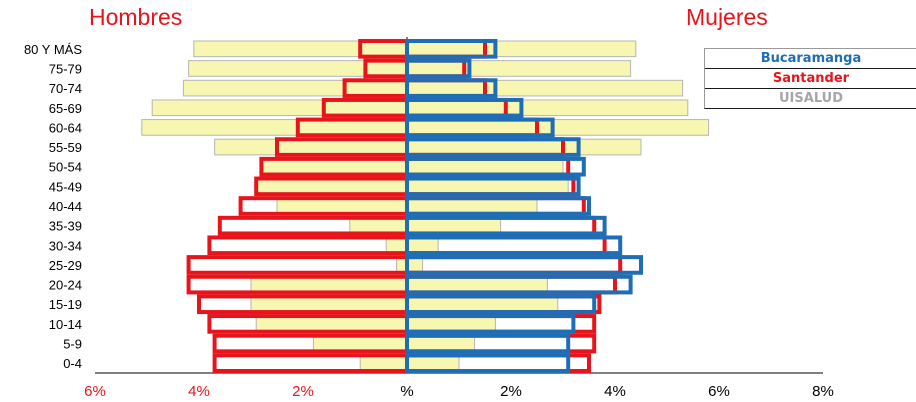  I want to click on y-tick-label: 40-44, so click(65, 206).